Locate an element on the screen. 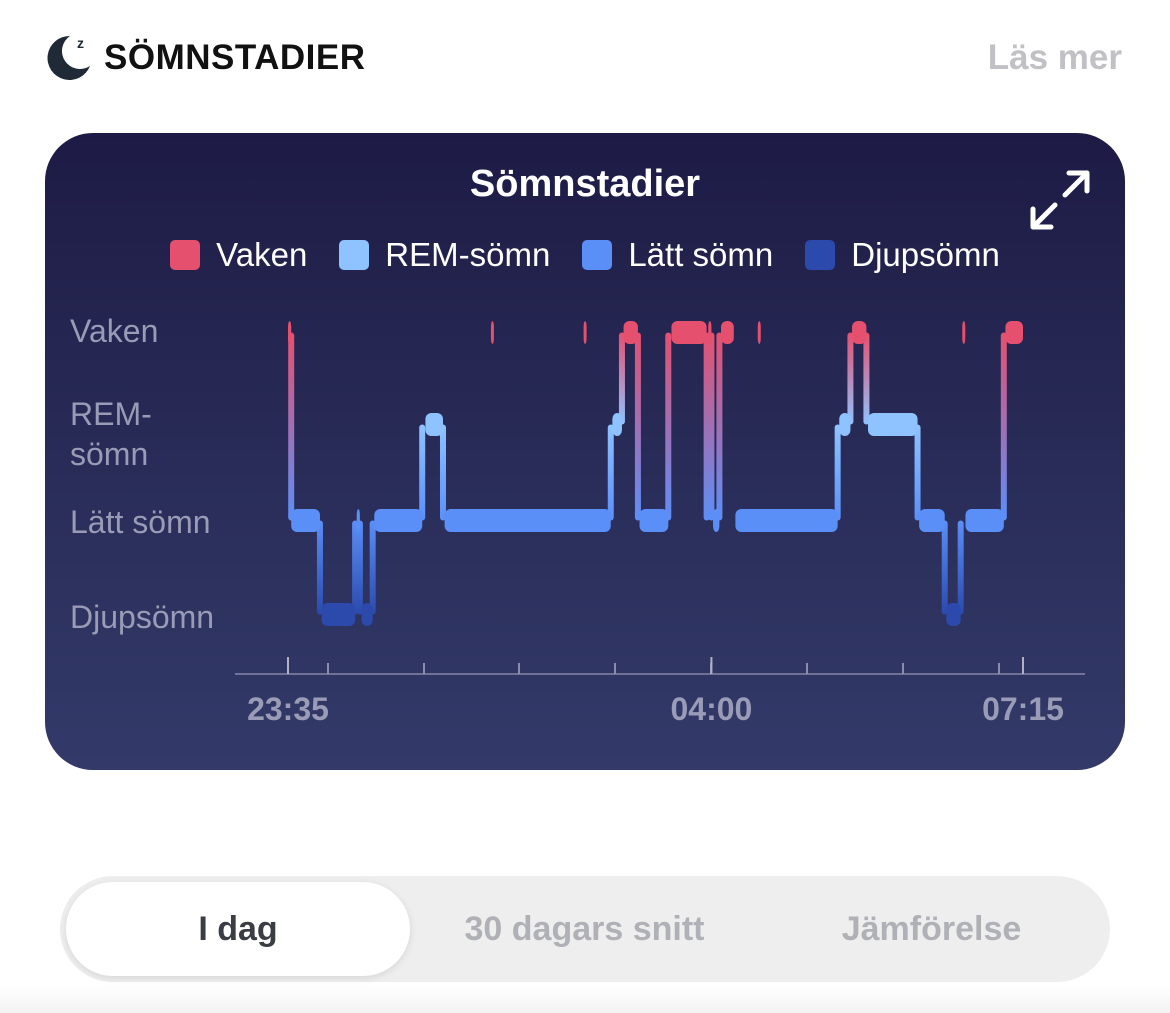 The image size is (1170, 1013). legend-item-deep: Djupsömn is located at coordinates (902, 255).